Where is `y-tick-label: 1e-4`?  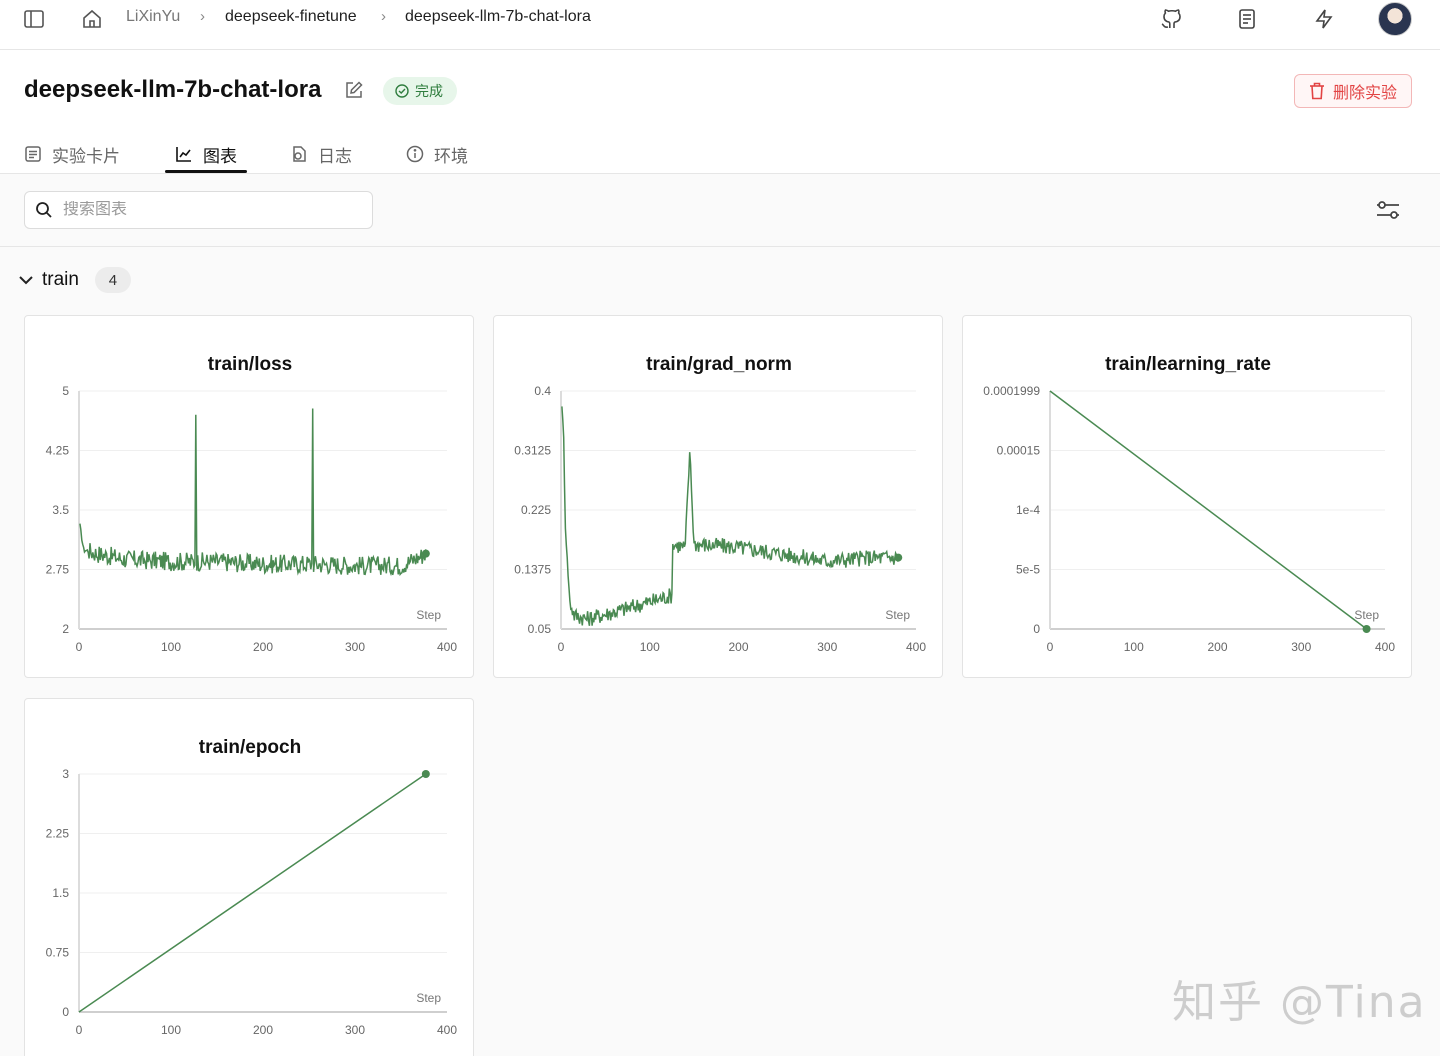
y-tick-label: 1e-4 is located at coordinates (1028, 510).